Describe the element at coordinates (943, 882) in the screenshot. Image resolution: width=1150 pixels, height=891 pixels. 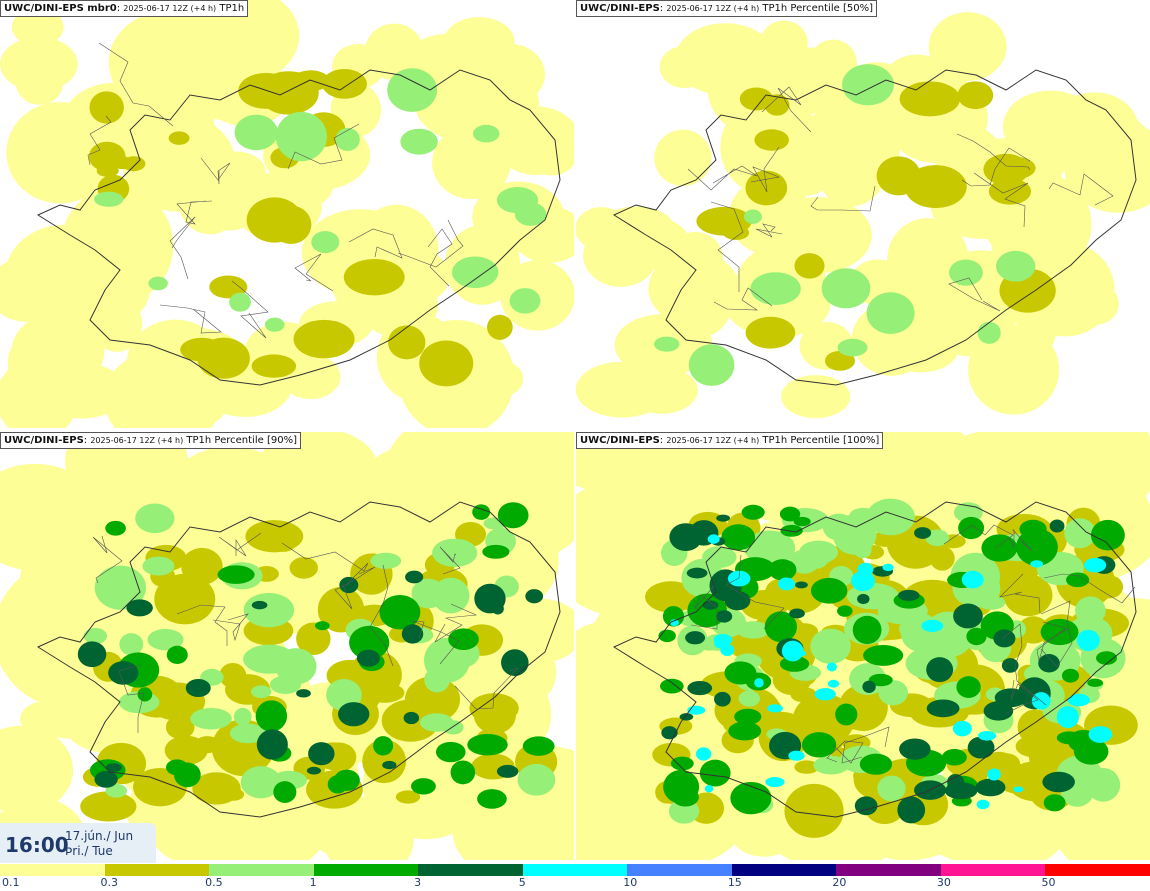
I see `legend-tick-label: 30` at that location.